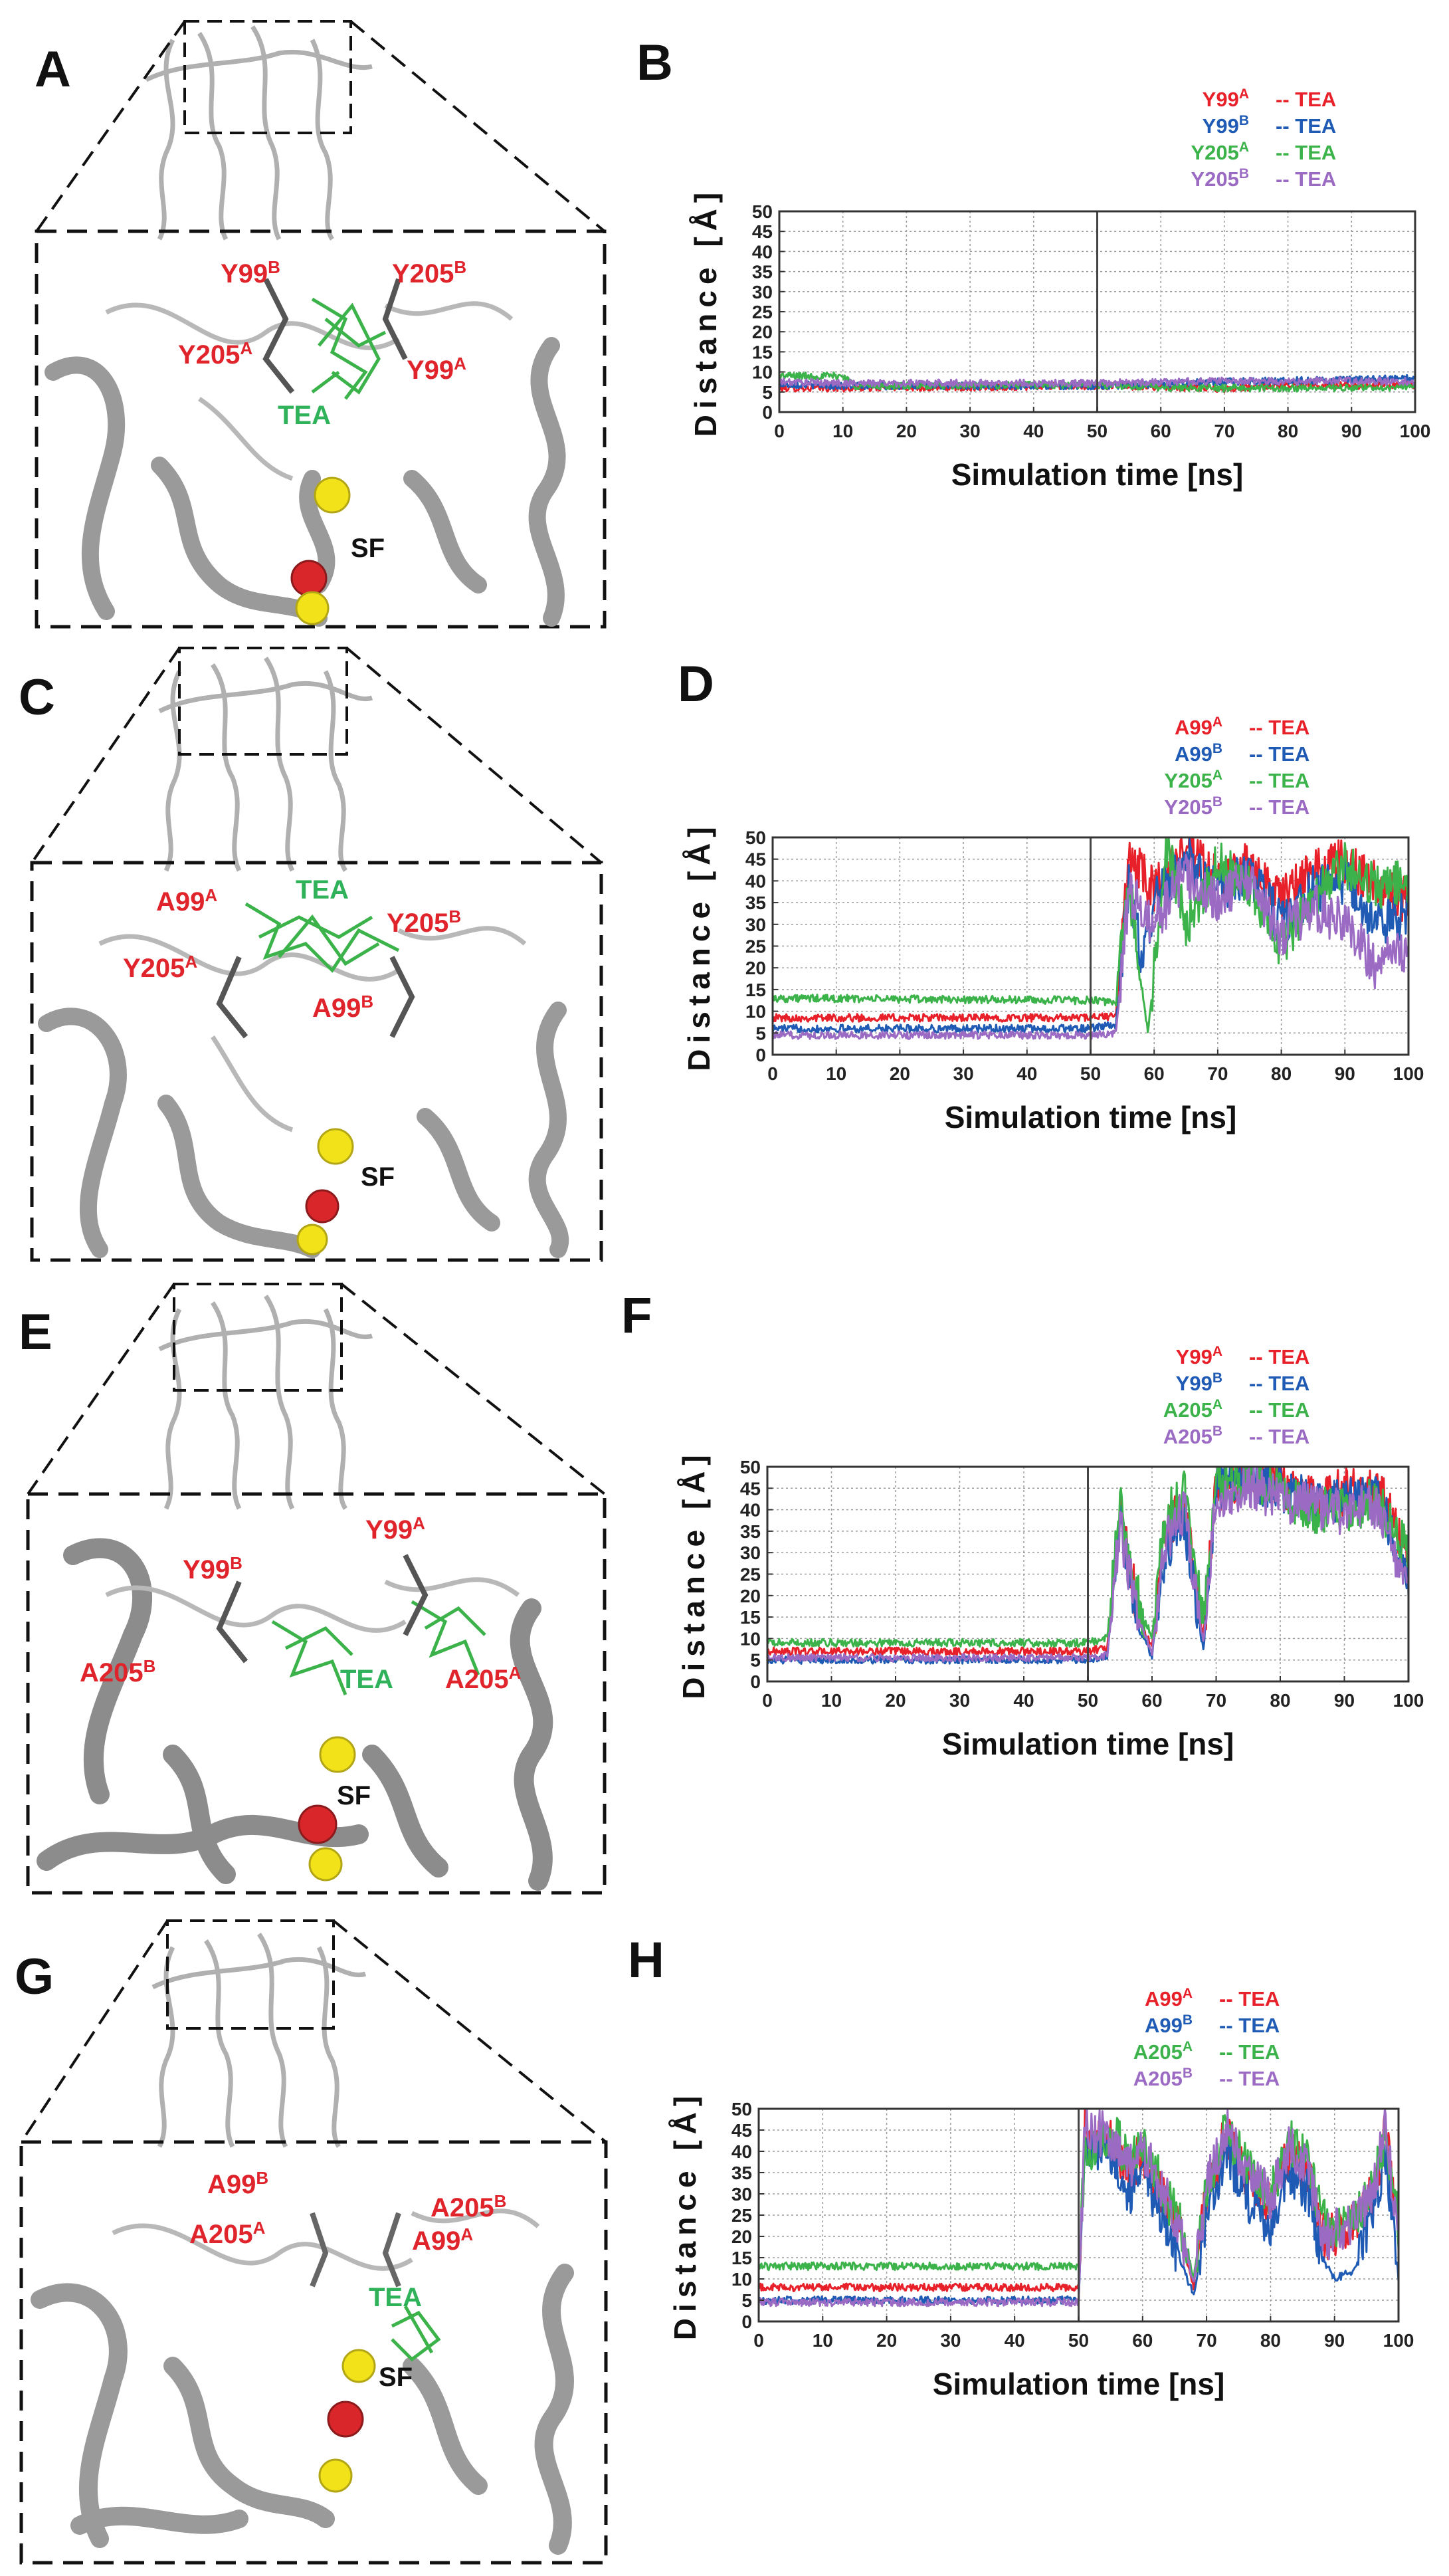  Describe the element at coordinates (1193, 780) in the screenshot. I see `legend-entry: Y205A` at that location.